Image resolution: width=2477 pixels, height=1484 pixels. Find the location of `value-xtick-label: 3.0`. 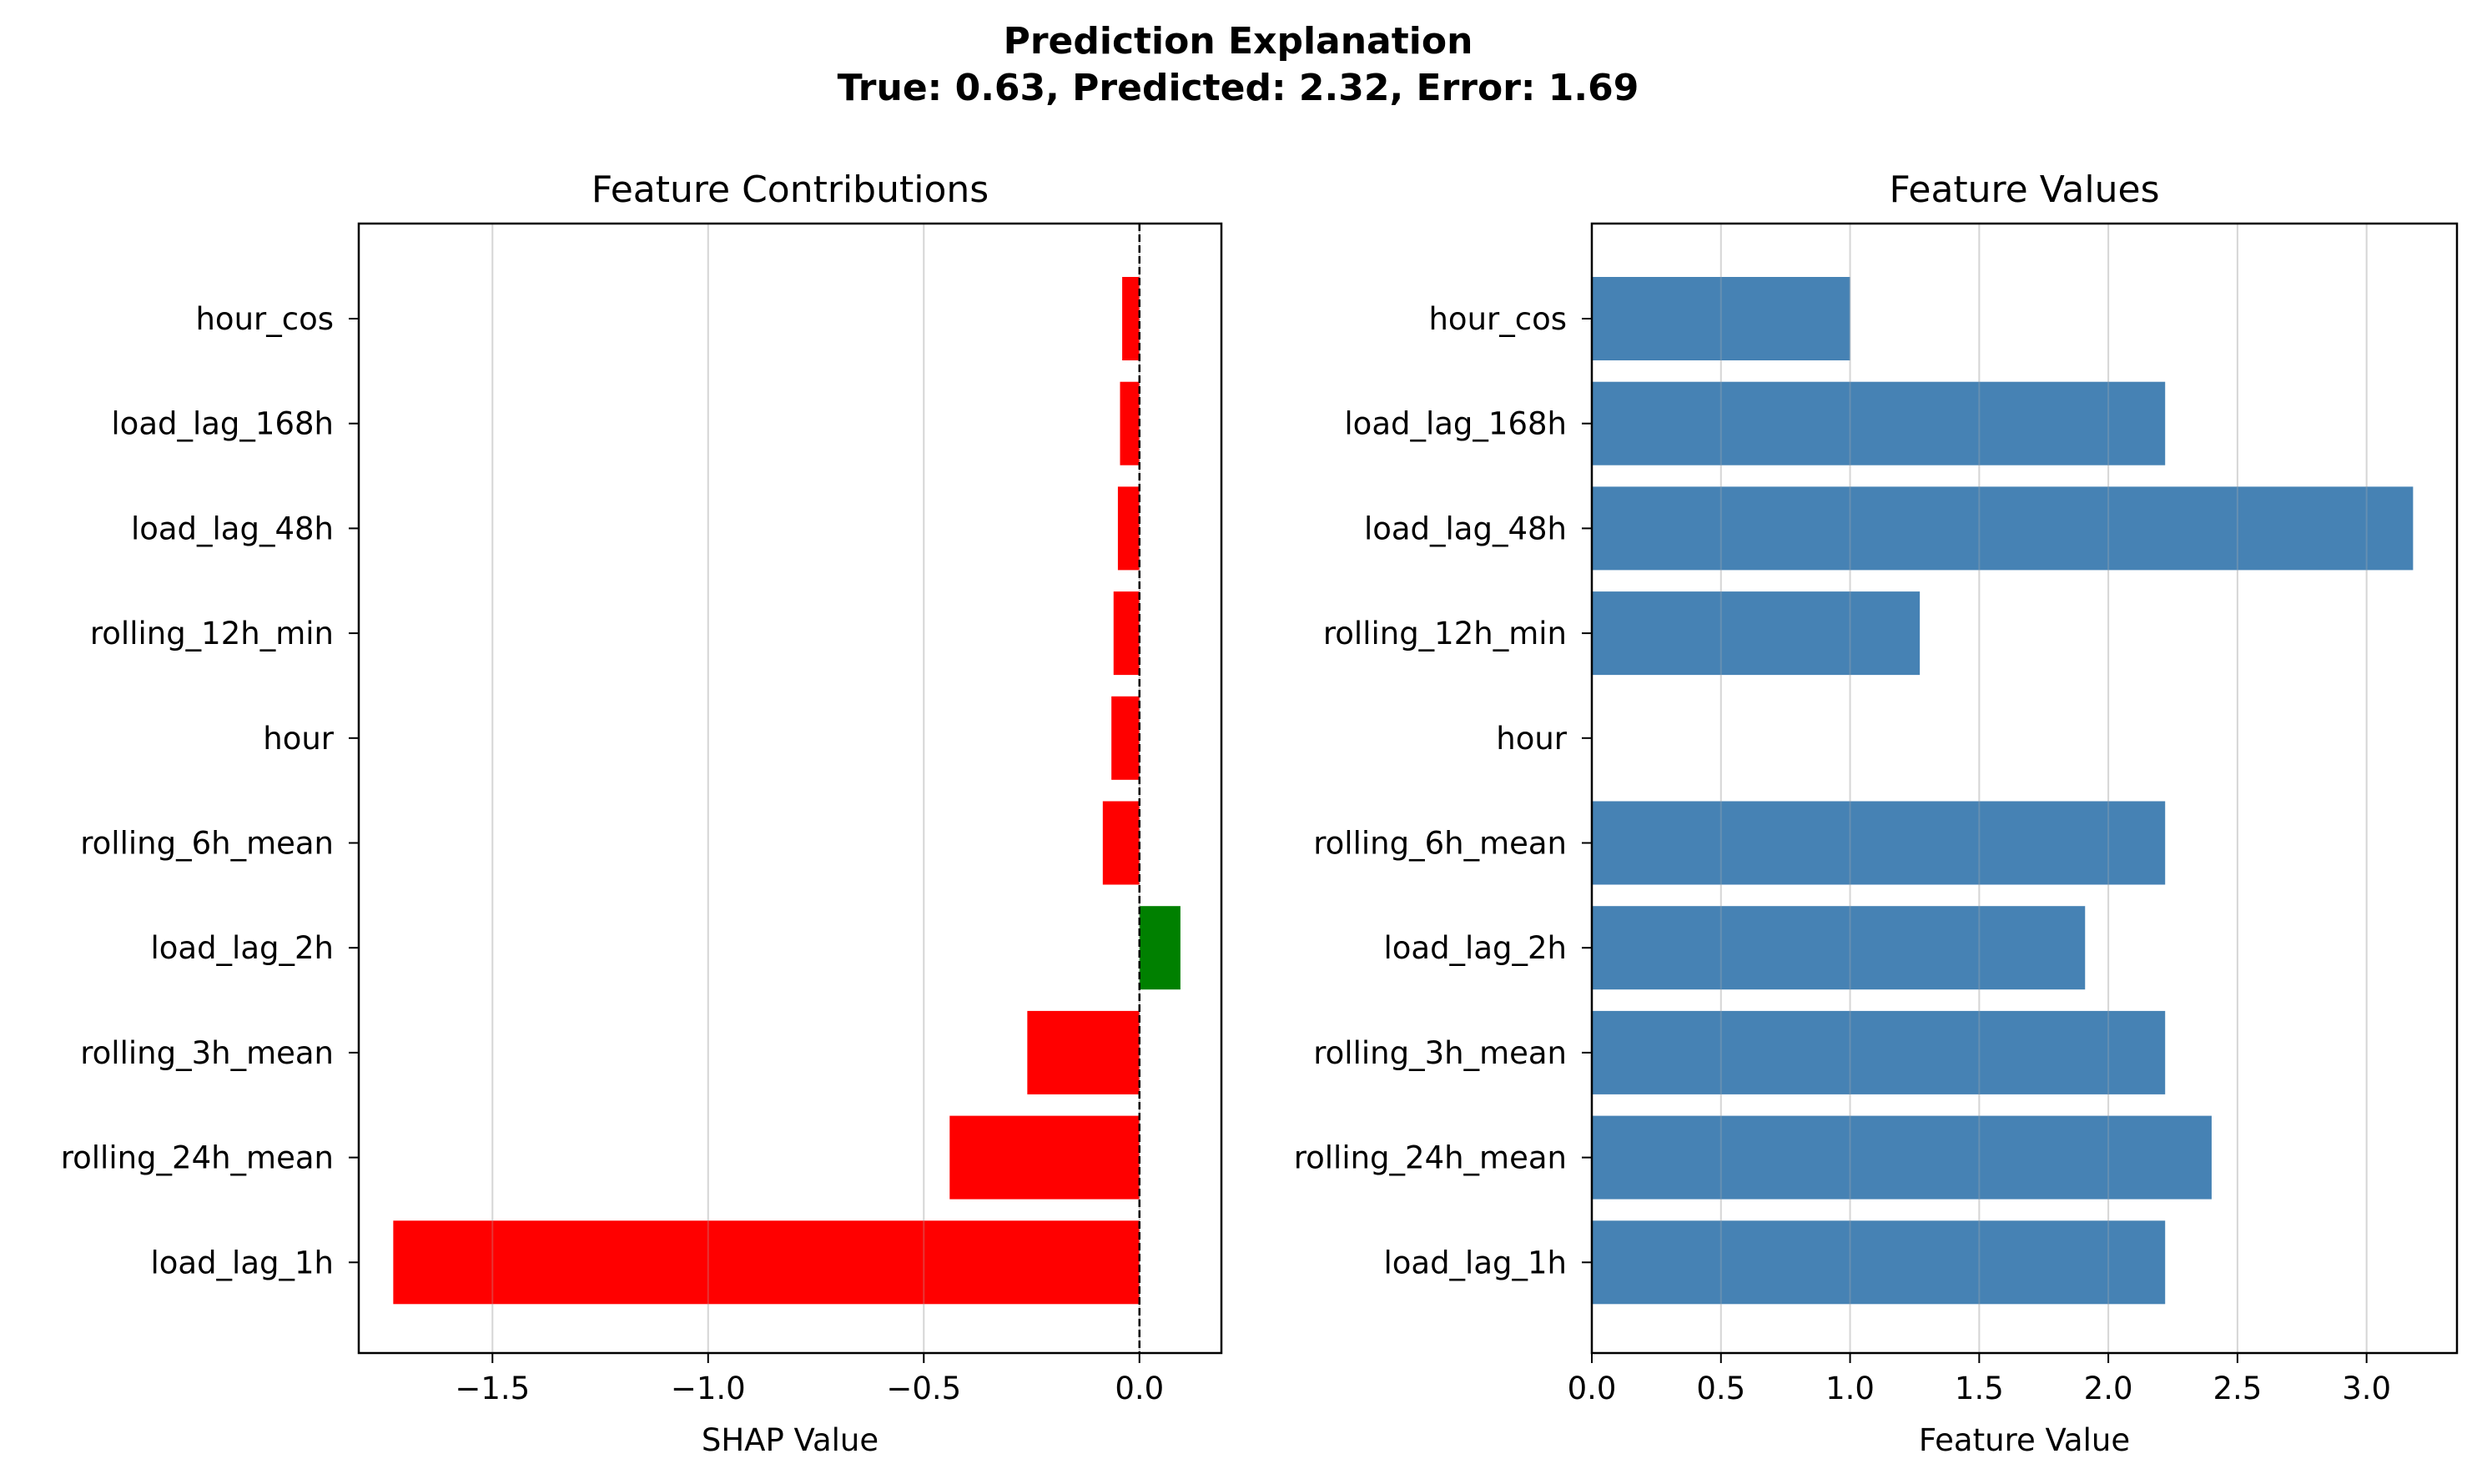

value-xtick-label: 3.0 is located at coordinates (2366, 1389).